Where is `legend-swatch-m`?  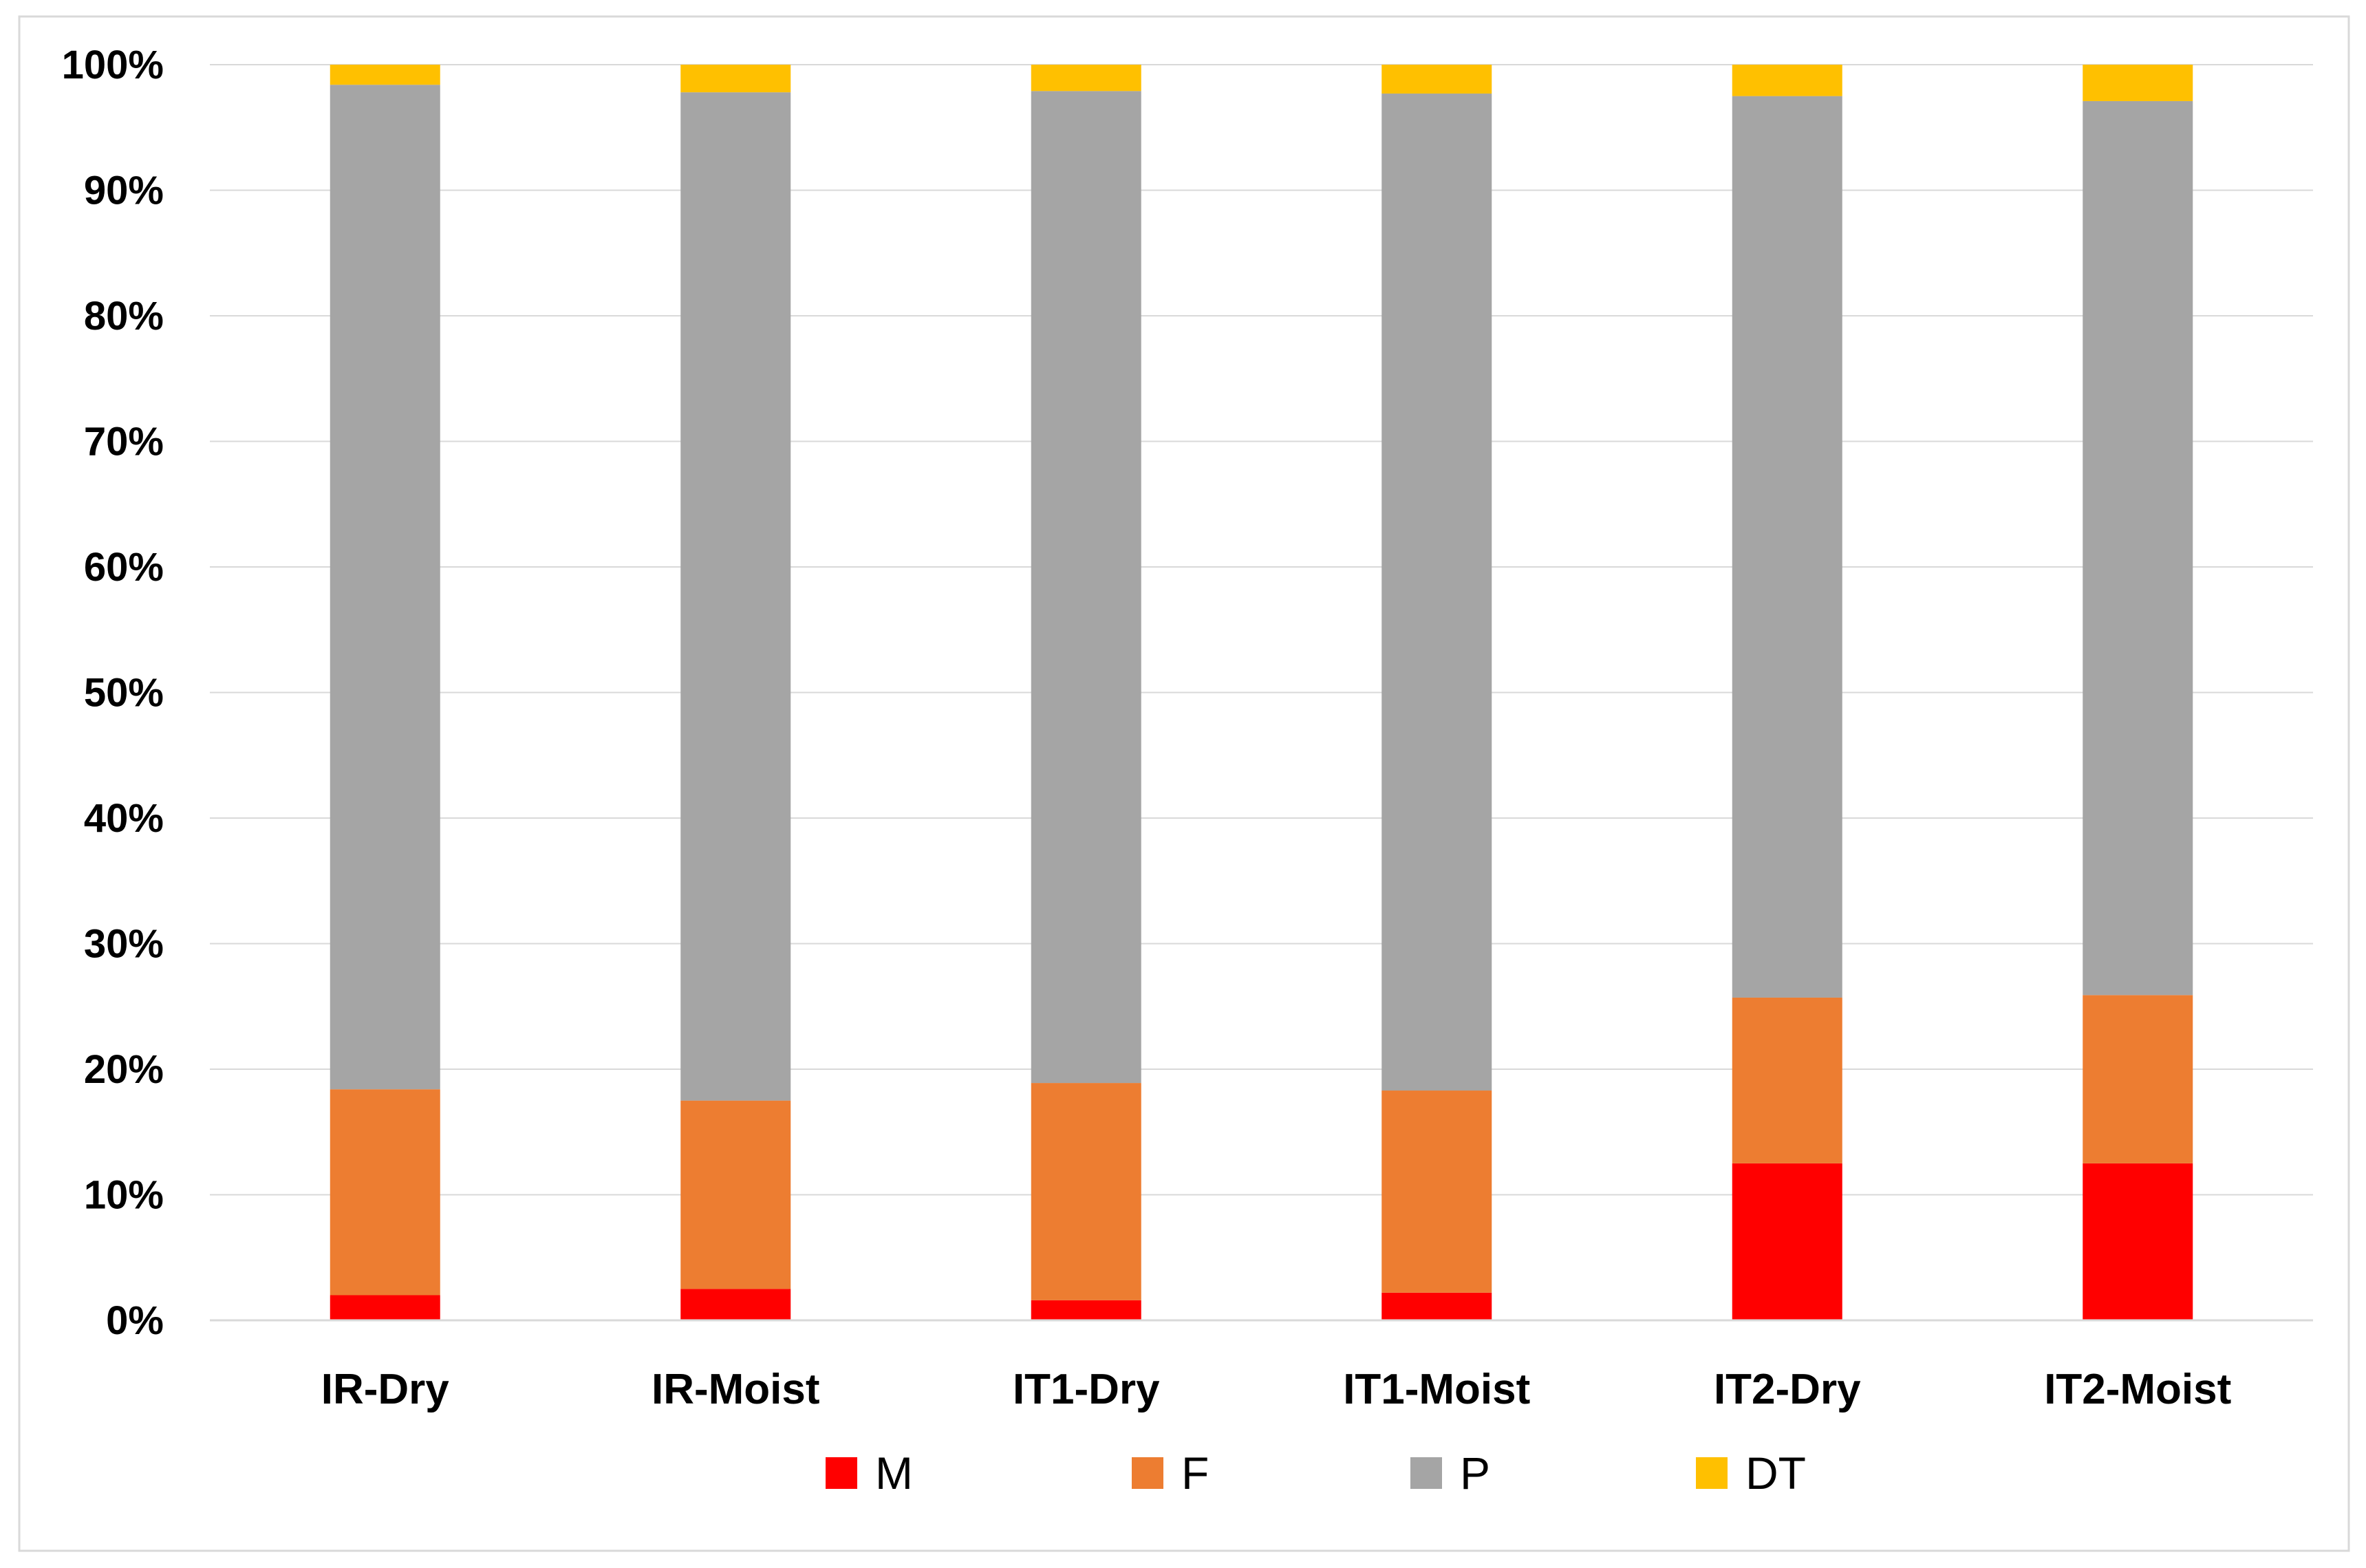 legend-swatch-m is located at coordinates (841, 1473).